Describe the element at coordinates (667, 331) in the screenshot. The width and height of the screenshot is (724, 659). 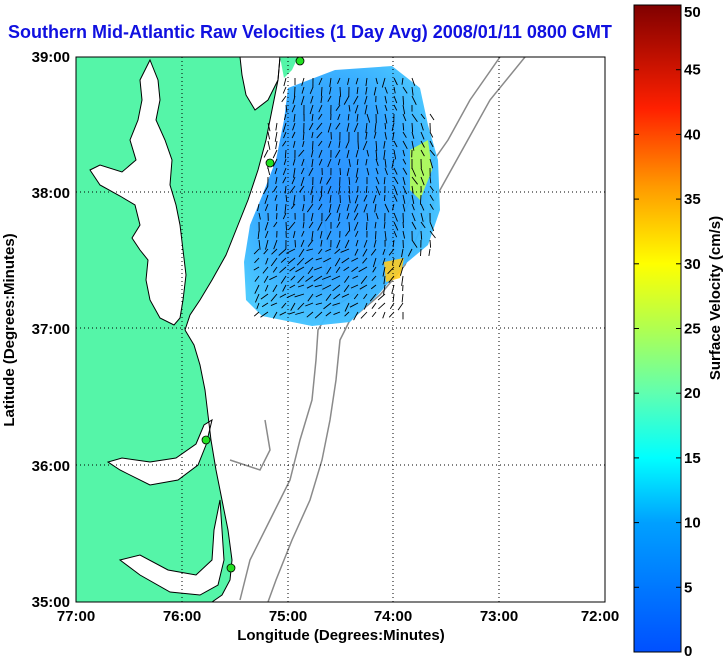
I see `colorbar-ticks: 0 5 10 15 20 25 30 35 40 45 50` at that location.